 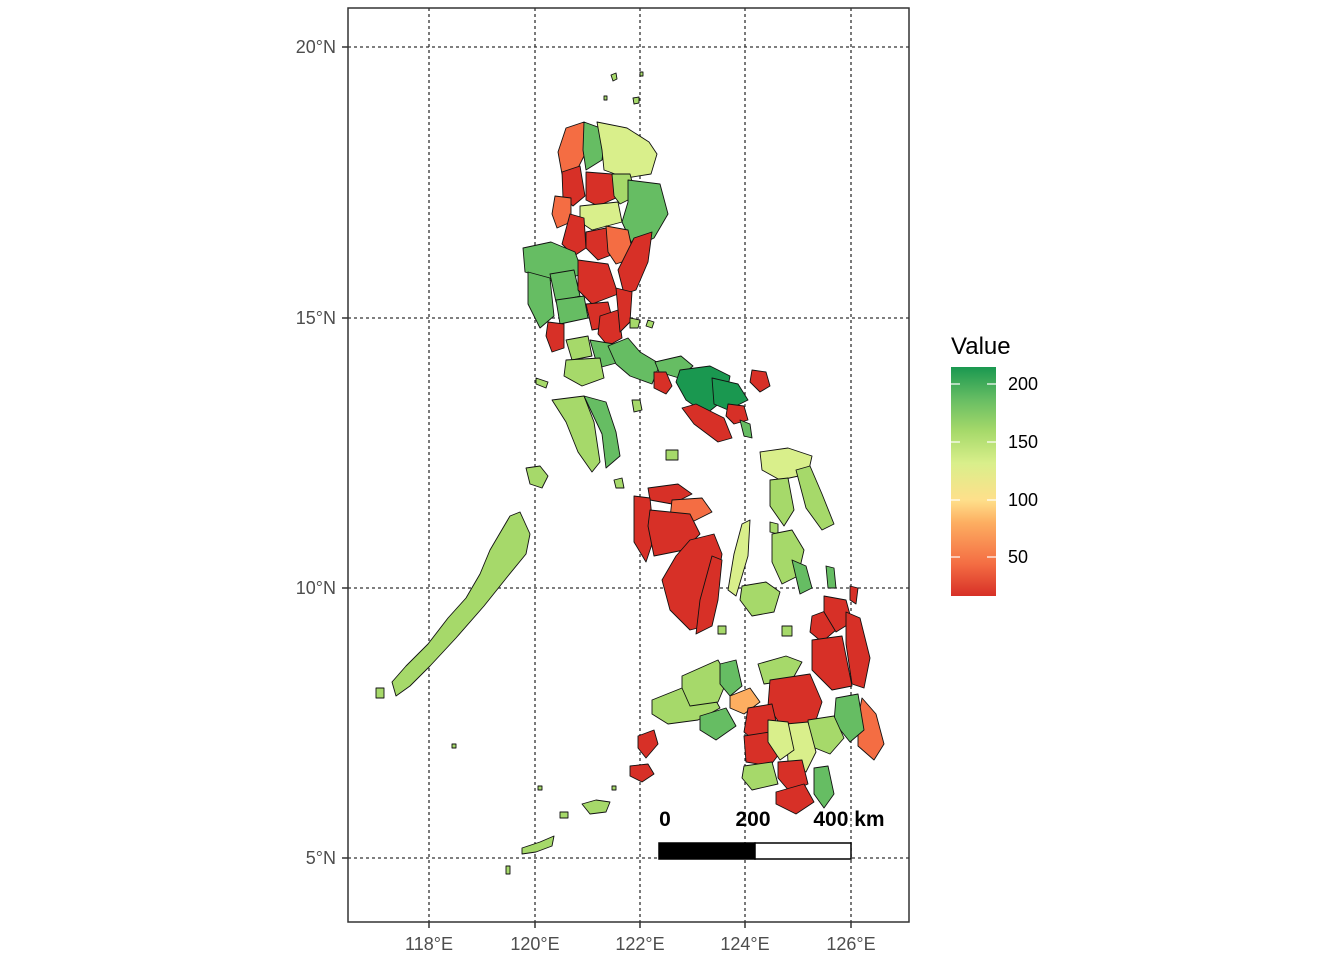 What do you see at coordinates (573, 186) in the screenshot?
I see `province-ilocos-sur` at bounding box center [573, 186].